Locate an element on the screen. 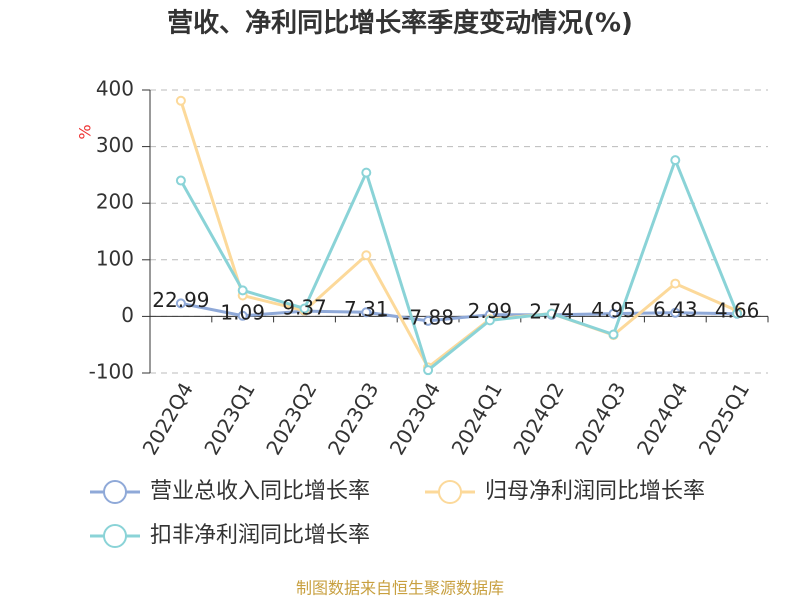 This screenshot has height=600, width=800. data-label: 22.99 is located at coordinates (180, 300).